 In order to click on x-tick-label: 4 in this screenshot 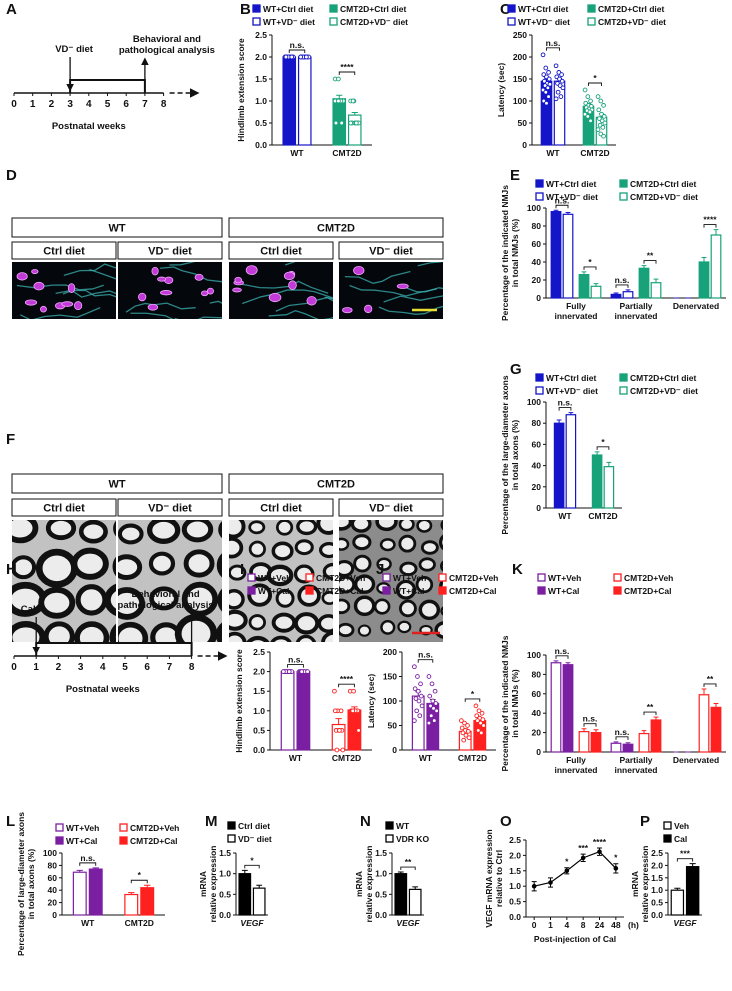, I will do `click(566, 925)`.